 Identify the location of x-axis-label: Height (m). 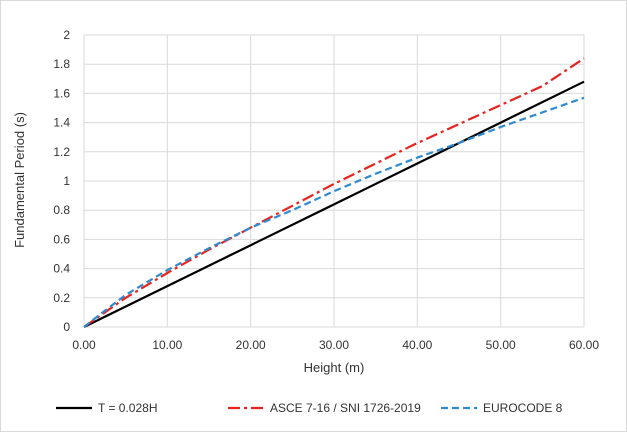
(334, 367).